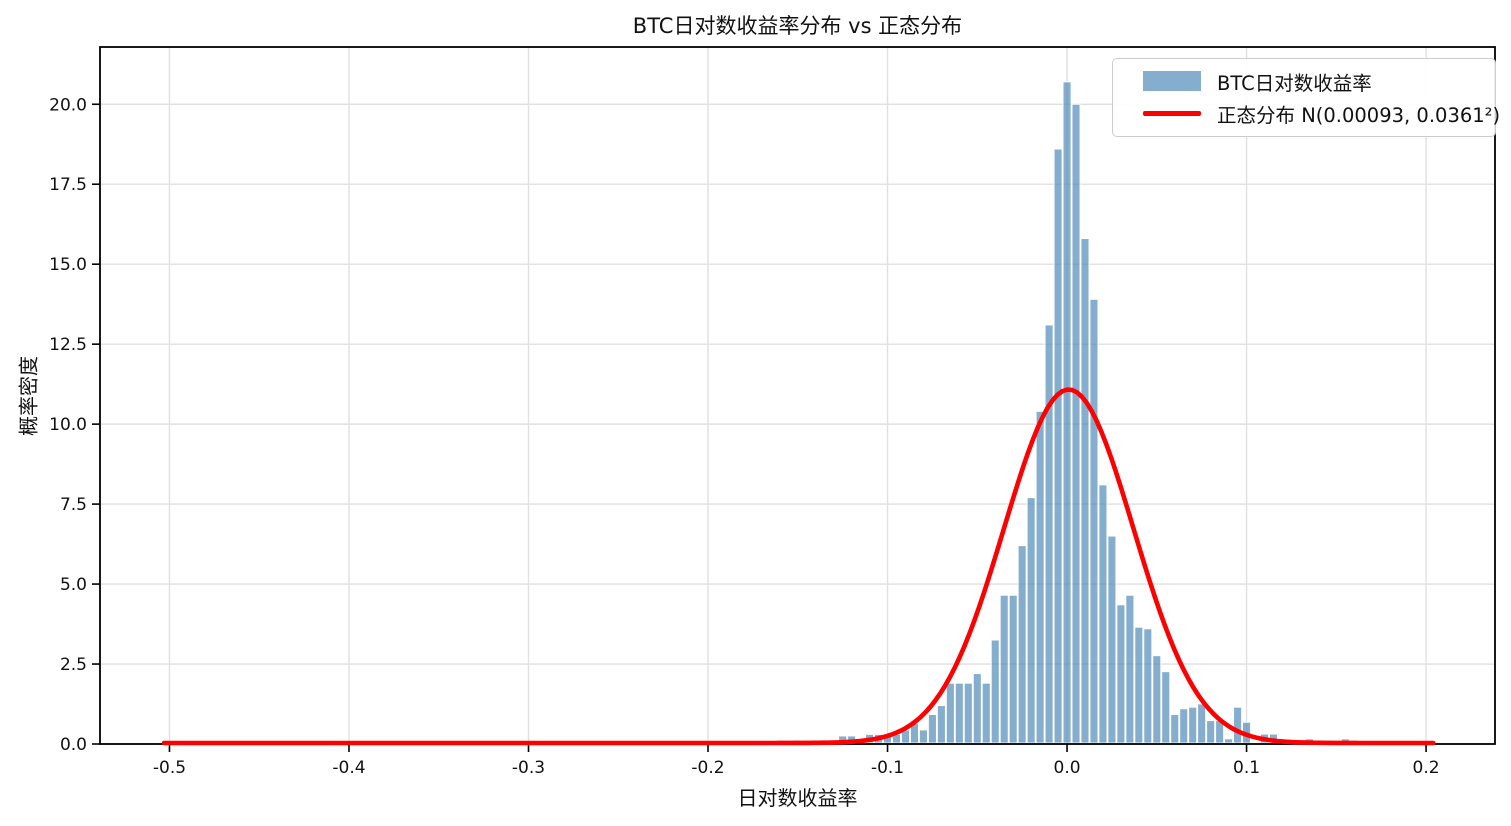 The width and height of the screenshot is (1511, 826). What do you see at coordinates (887, 768) in the screenshot?
I see `x-tick-label: -0.1` at bounding box center [887, 768].